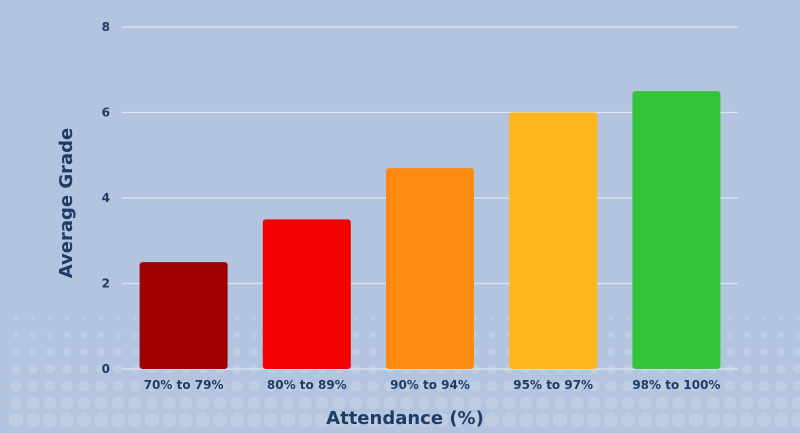  What do you see at coordinates (106, 27) in the screenshot?
I see `y-tick-label: 8` at bounding box center [106, 27].